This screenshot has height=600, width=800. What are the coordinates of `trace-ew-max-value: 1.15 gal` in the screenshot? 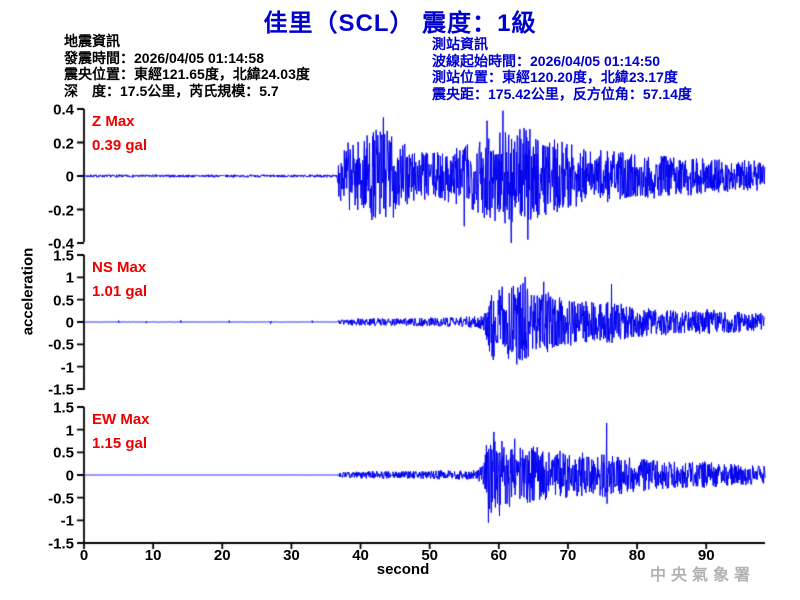 It's located at (120, 443).